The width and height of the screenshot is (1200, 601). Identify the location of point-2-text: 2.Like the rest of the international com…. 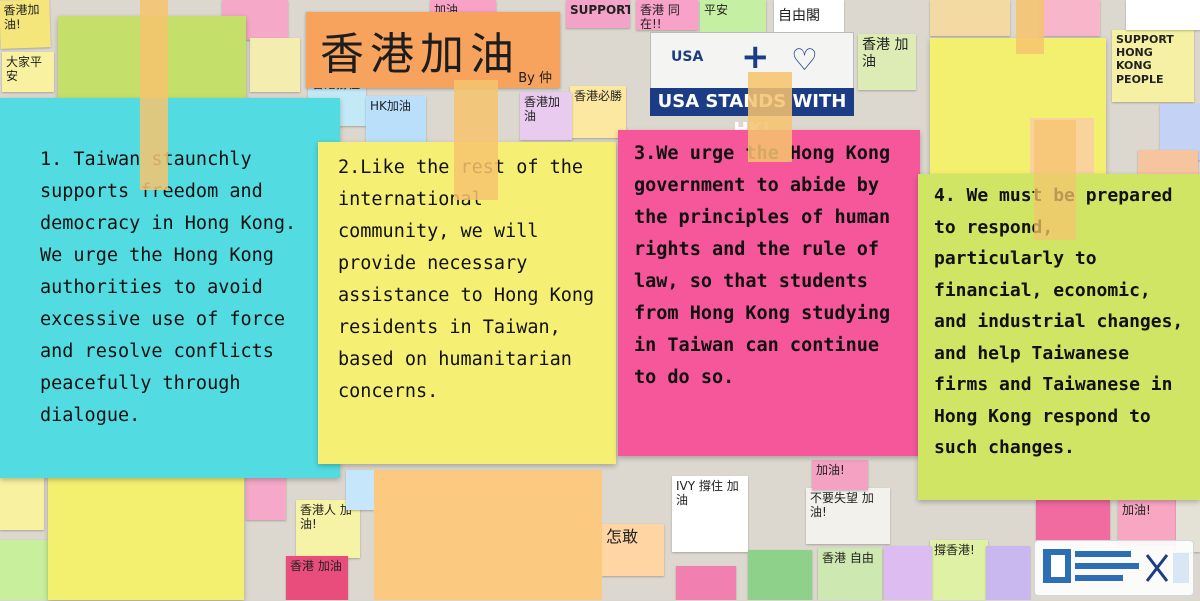
(466, 279).